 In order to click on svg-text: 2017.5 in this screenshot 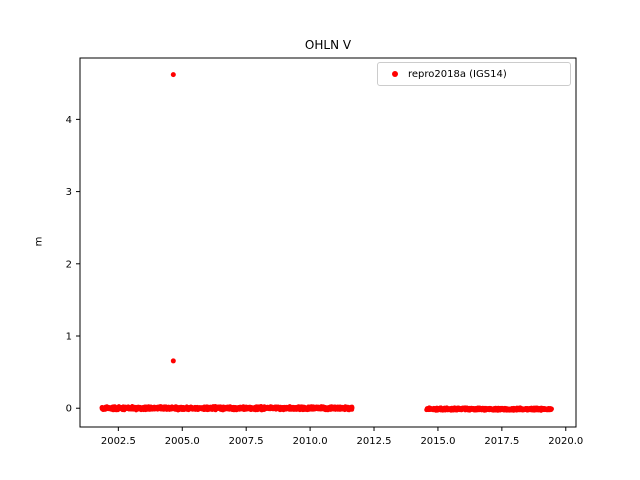, I will do `click(501, 441)`.